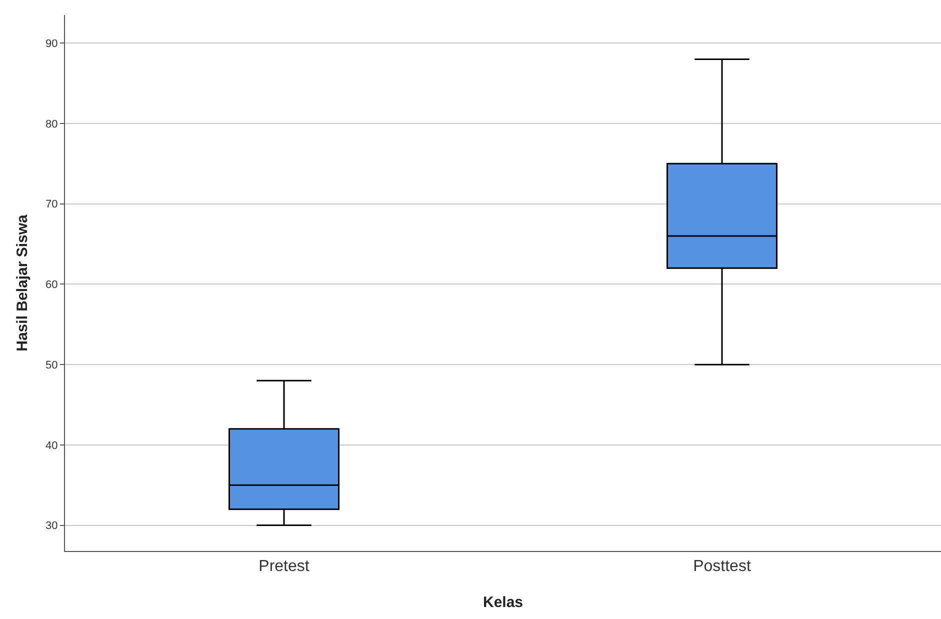 Image resolution: width=941 pixels, height=619 pixels. I want to click on y-tick-label: 80, so click(52, 124).